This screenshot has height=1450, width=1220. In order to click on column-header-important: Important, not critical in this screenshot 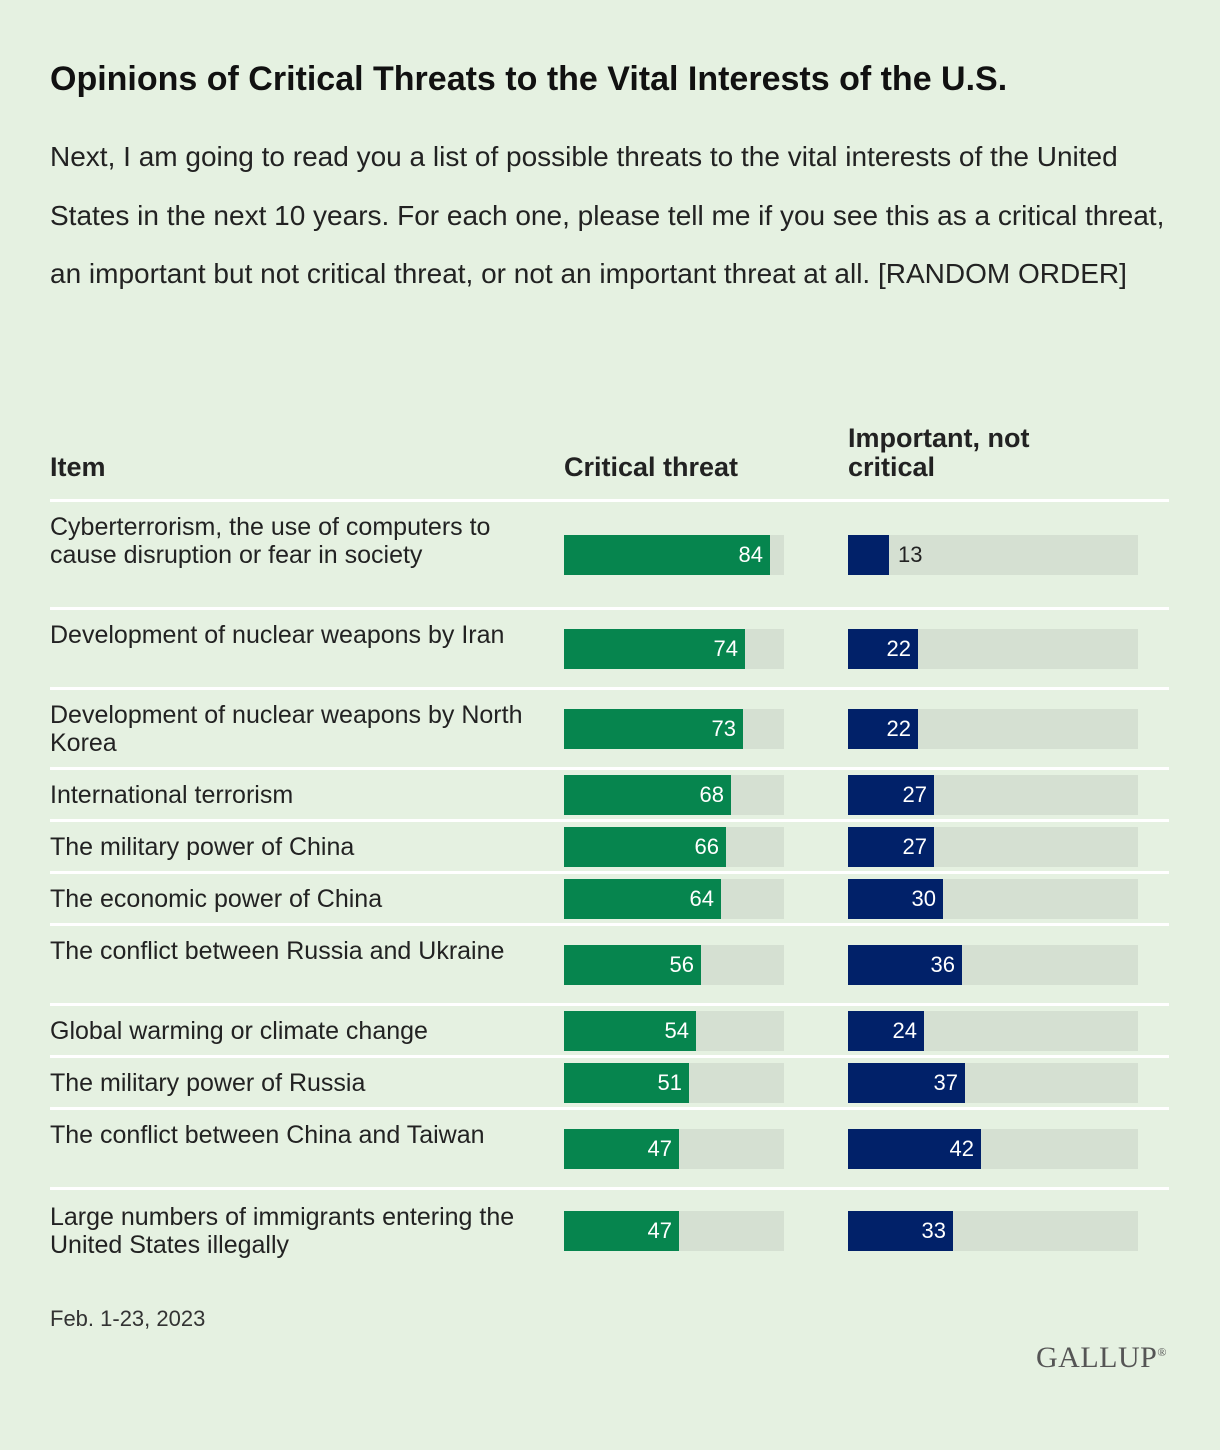, I will do `click(938, 453)`.